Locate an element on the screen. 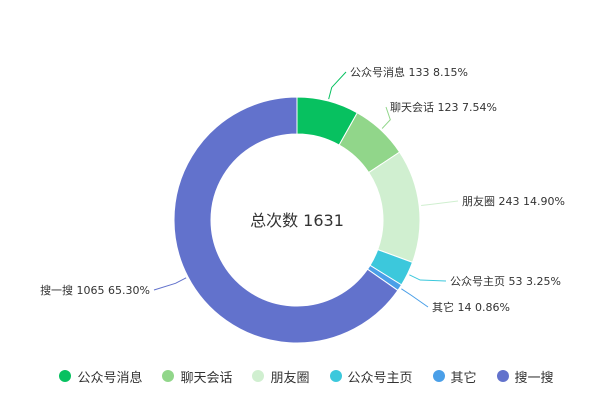 The width and height of the screenshot is (613, 412). legend-item-4: 其它 is located at coordinates (454, 376).